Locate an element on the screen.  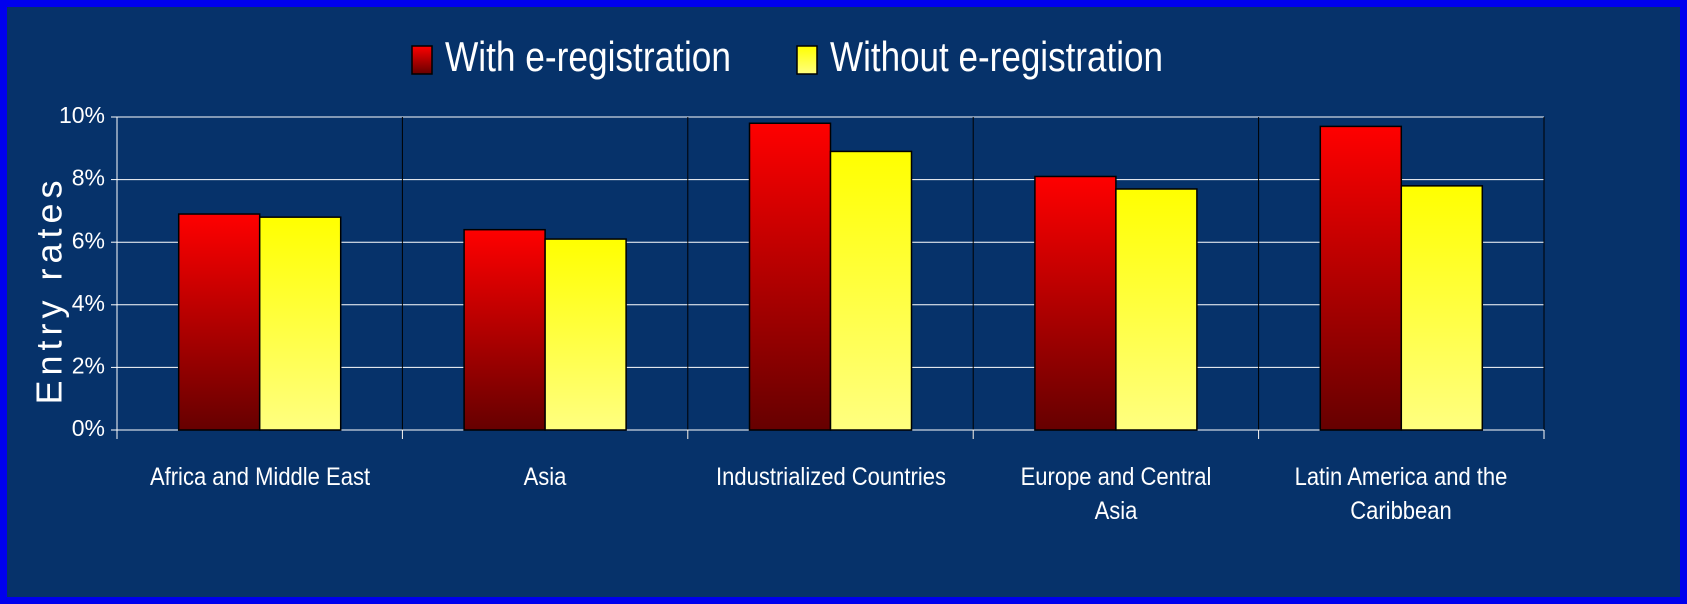
legend-label: With e-registration is located at coordinates (588, 56).